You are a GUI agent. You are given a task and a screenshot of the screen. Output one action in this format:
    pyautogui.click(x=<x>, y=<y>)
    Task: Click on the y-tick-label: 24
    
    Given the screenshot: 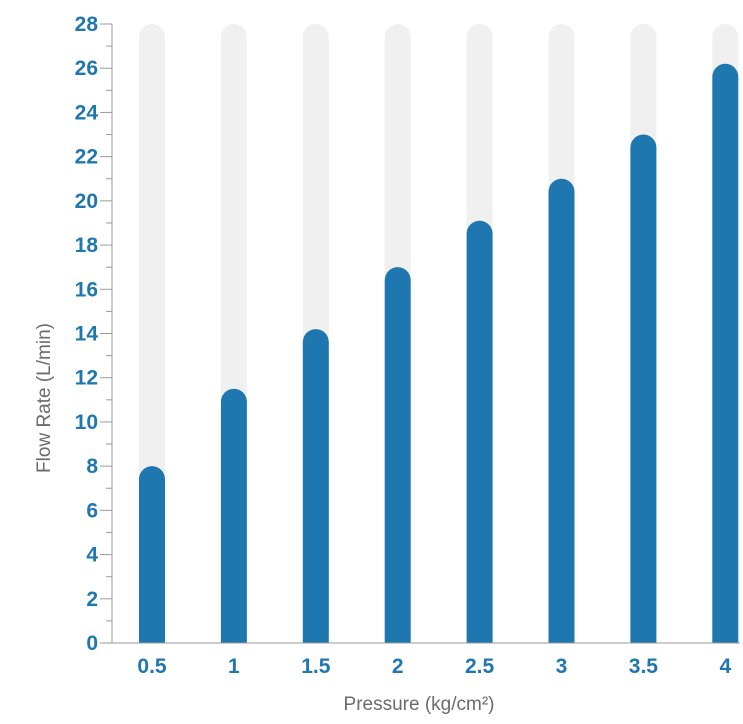 What is the action you would take?
    pyautogui.click(x=87, y=112)
    